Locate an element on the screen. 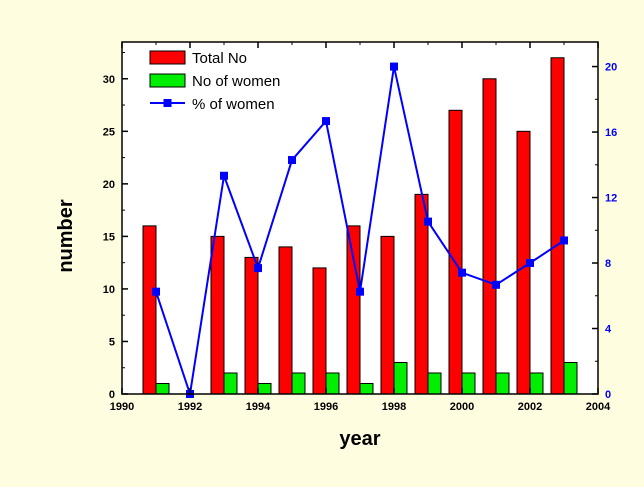 This screenshot has width=644, height=487. bar-women-2001 is located at coordinates (502, 383).